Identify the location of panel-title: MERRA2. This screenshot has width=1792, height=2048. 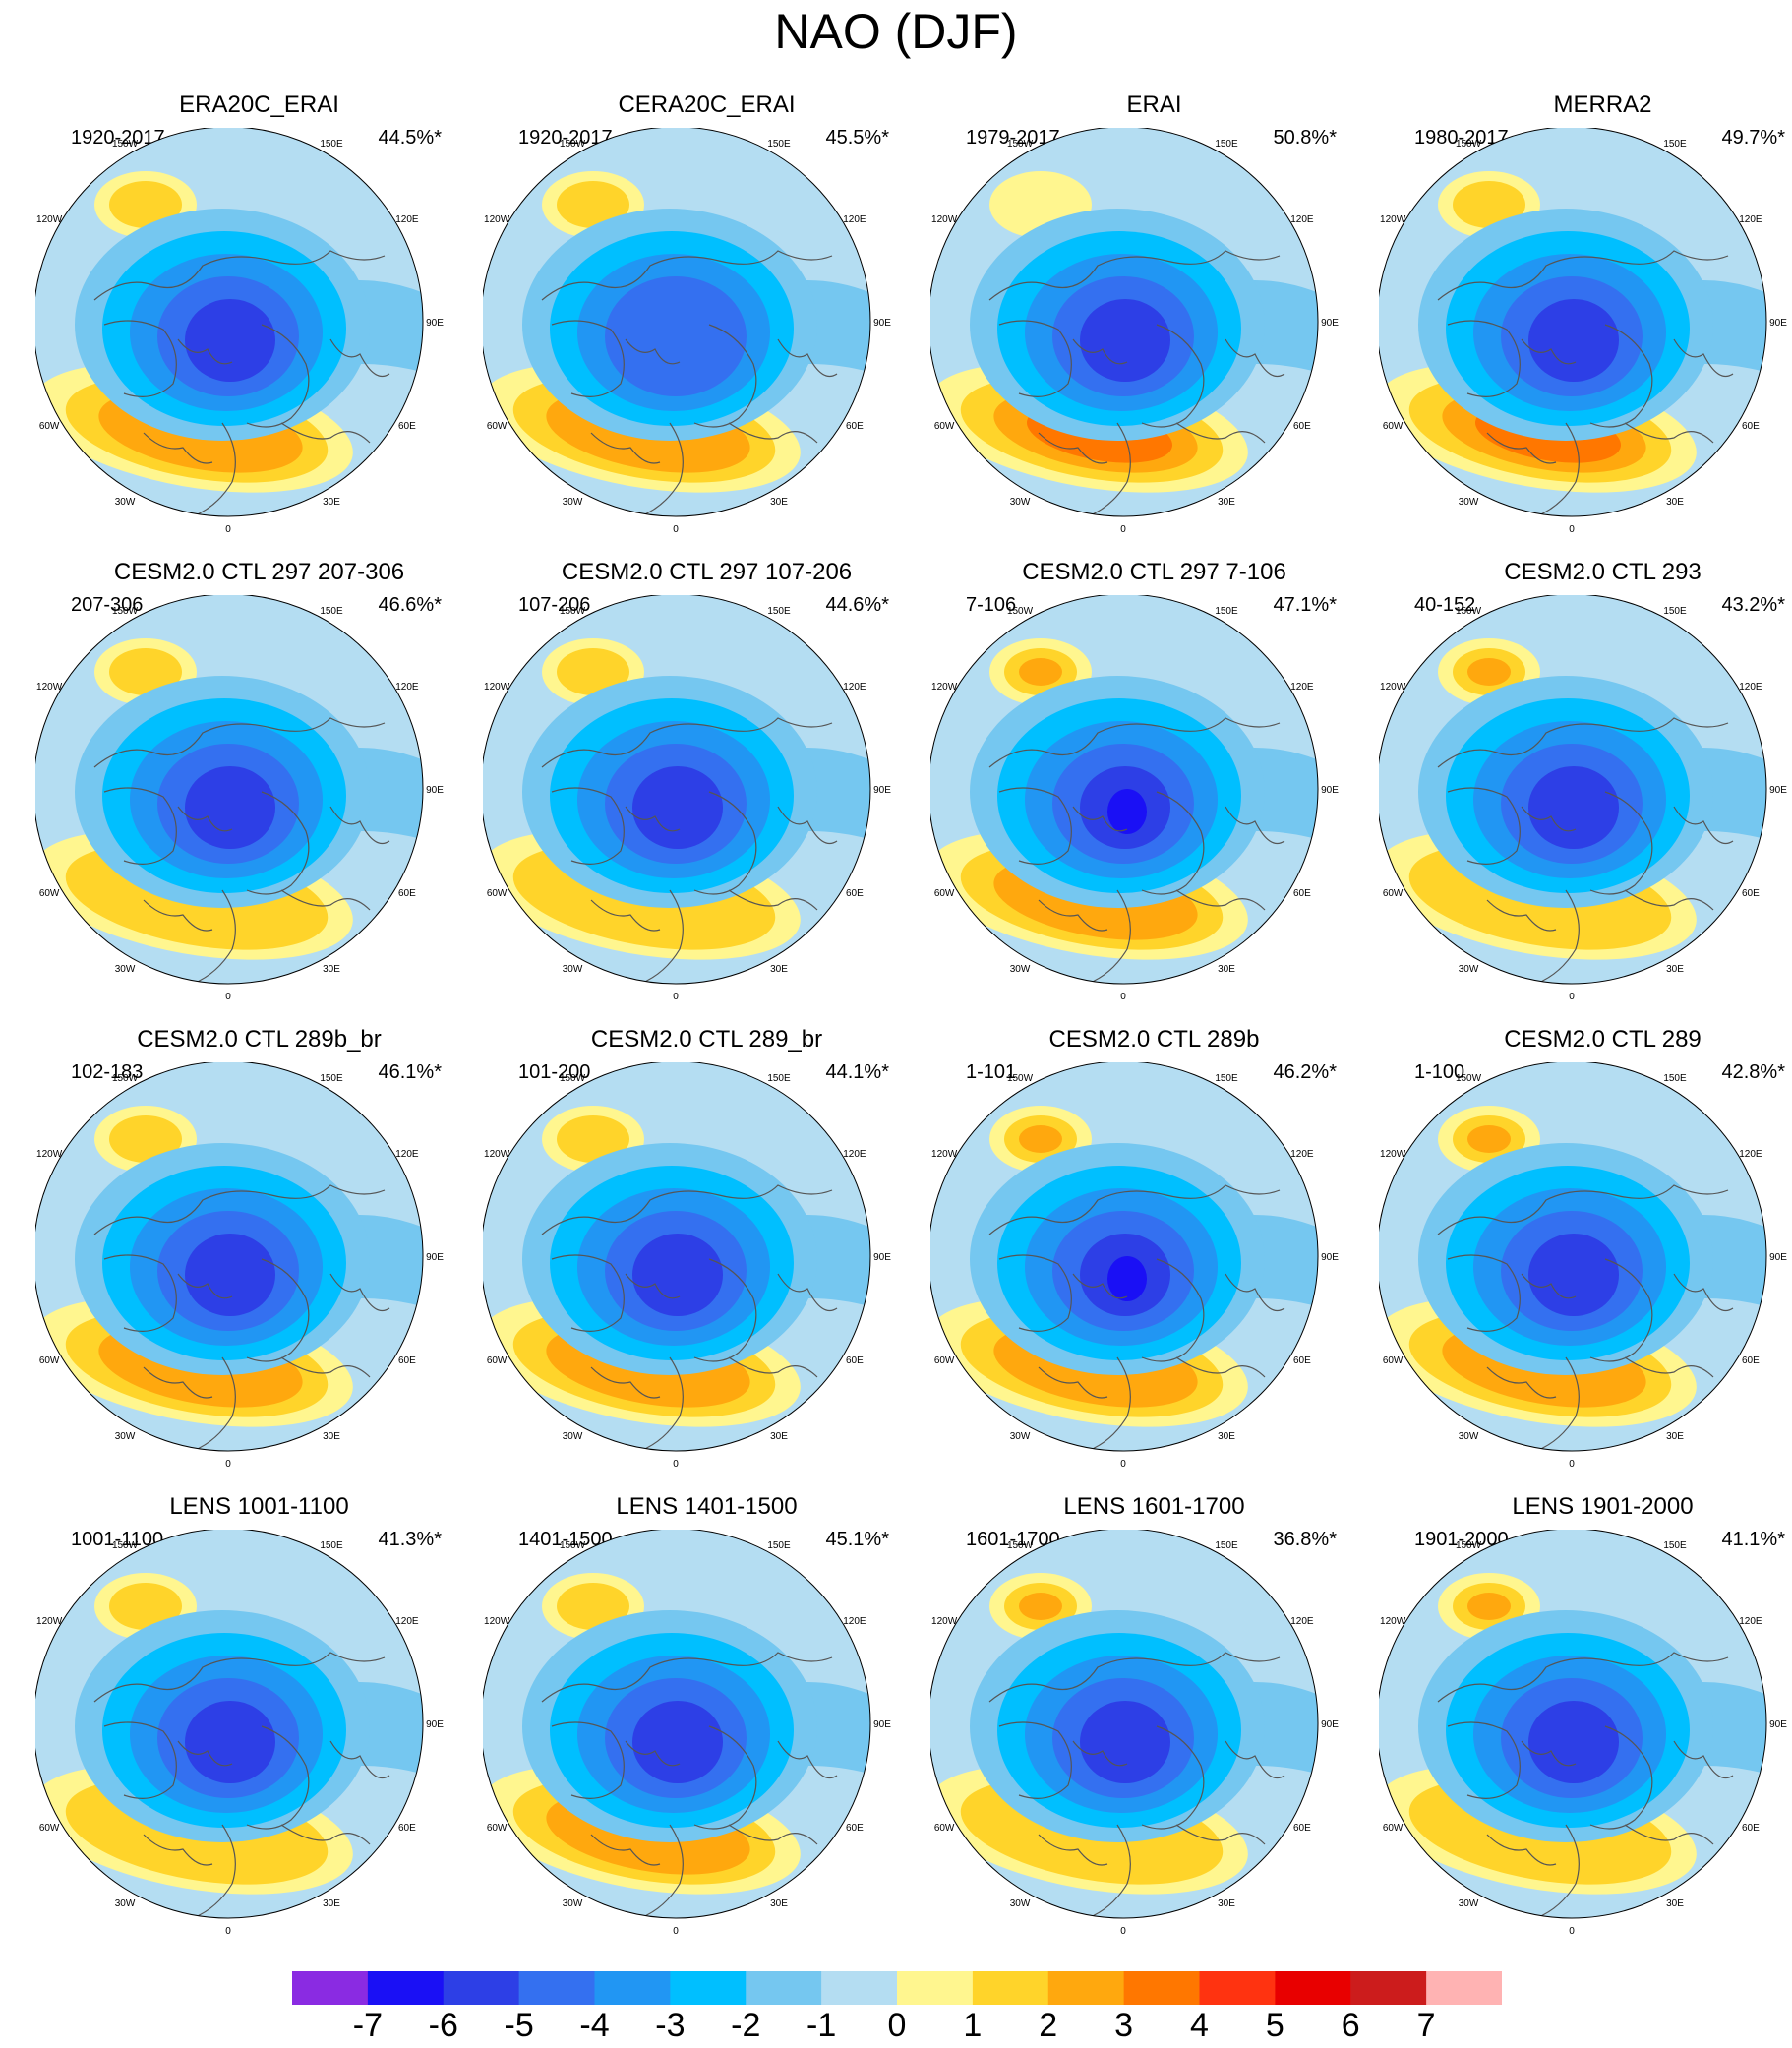
(1602, 104).